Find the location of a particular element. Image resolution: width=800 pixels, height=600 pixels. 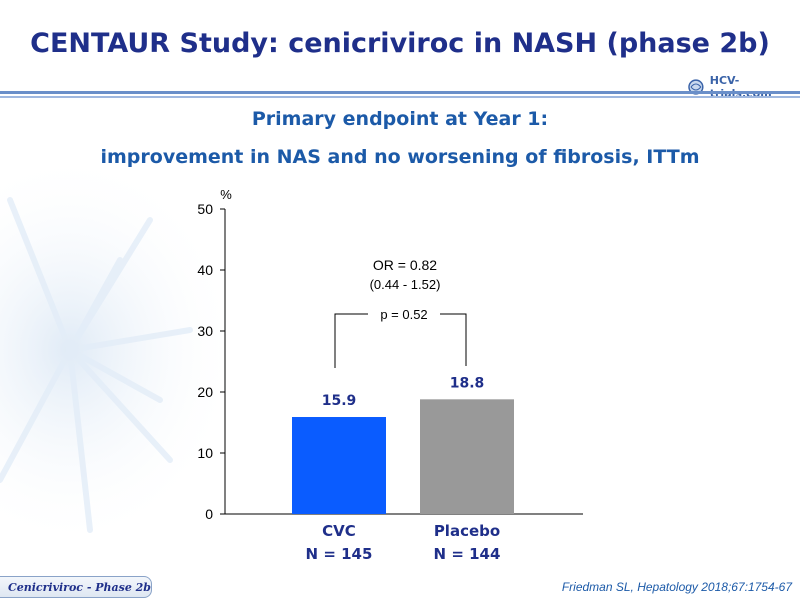

footer-section-tag: Cenicriviroc - Phase 2b is located at coordinates (76, 587).